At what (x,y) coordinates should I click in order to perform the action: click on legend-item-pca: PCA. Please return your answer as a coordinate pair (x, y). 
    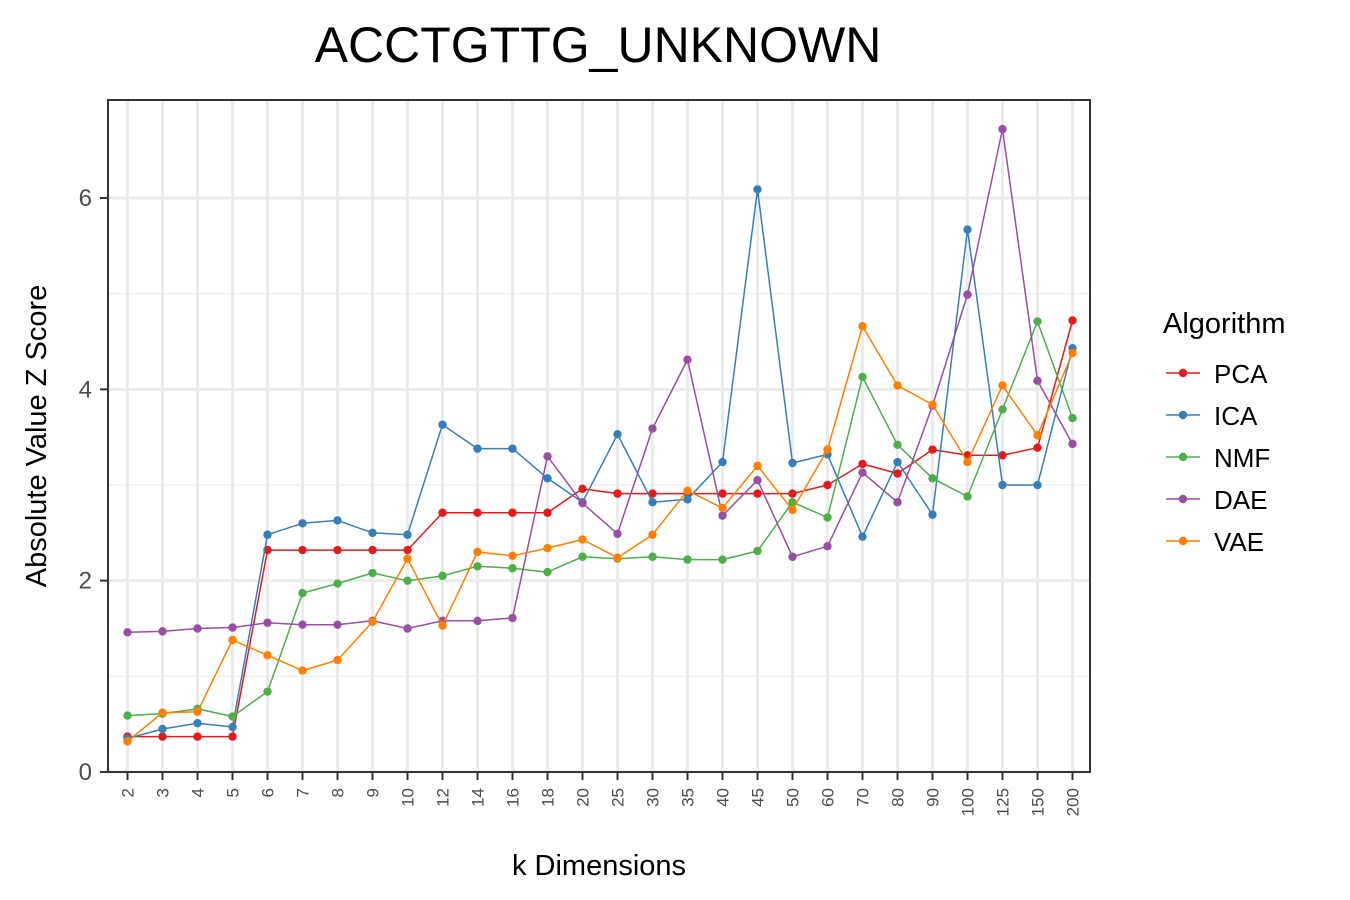
    Looking at the image, I should click on (1217, 374).